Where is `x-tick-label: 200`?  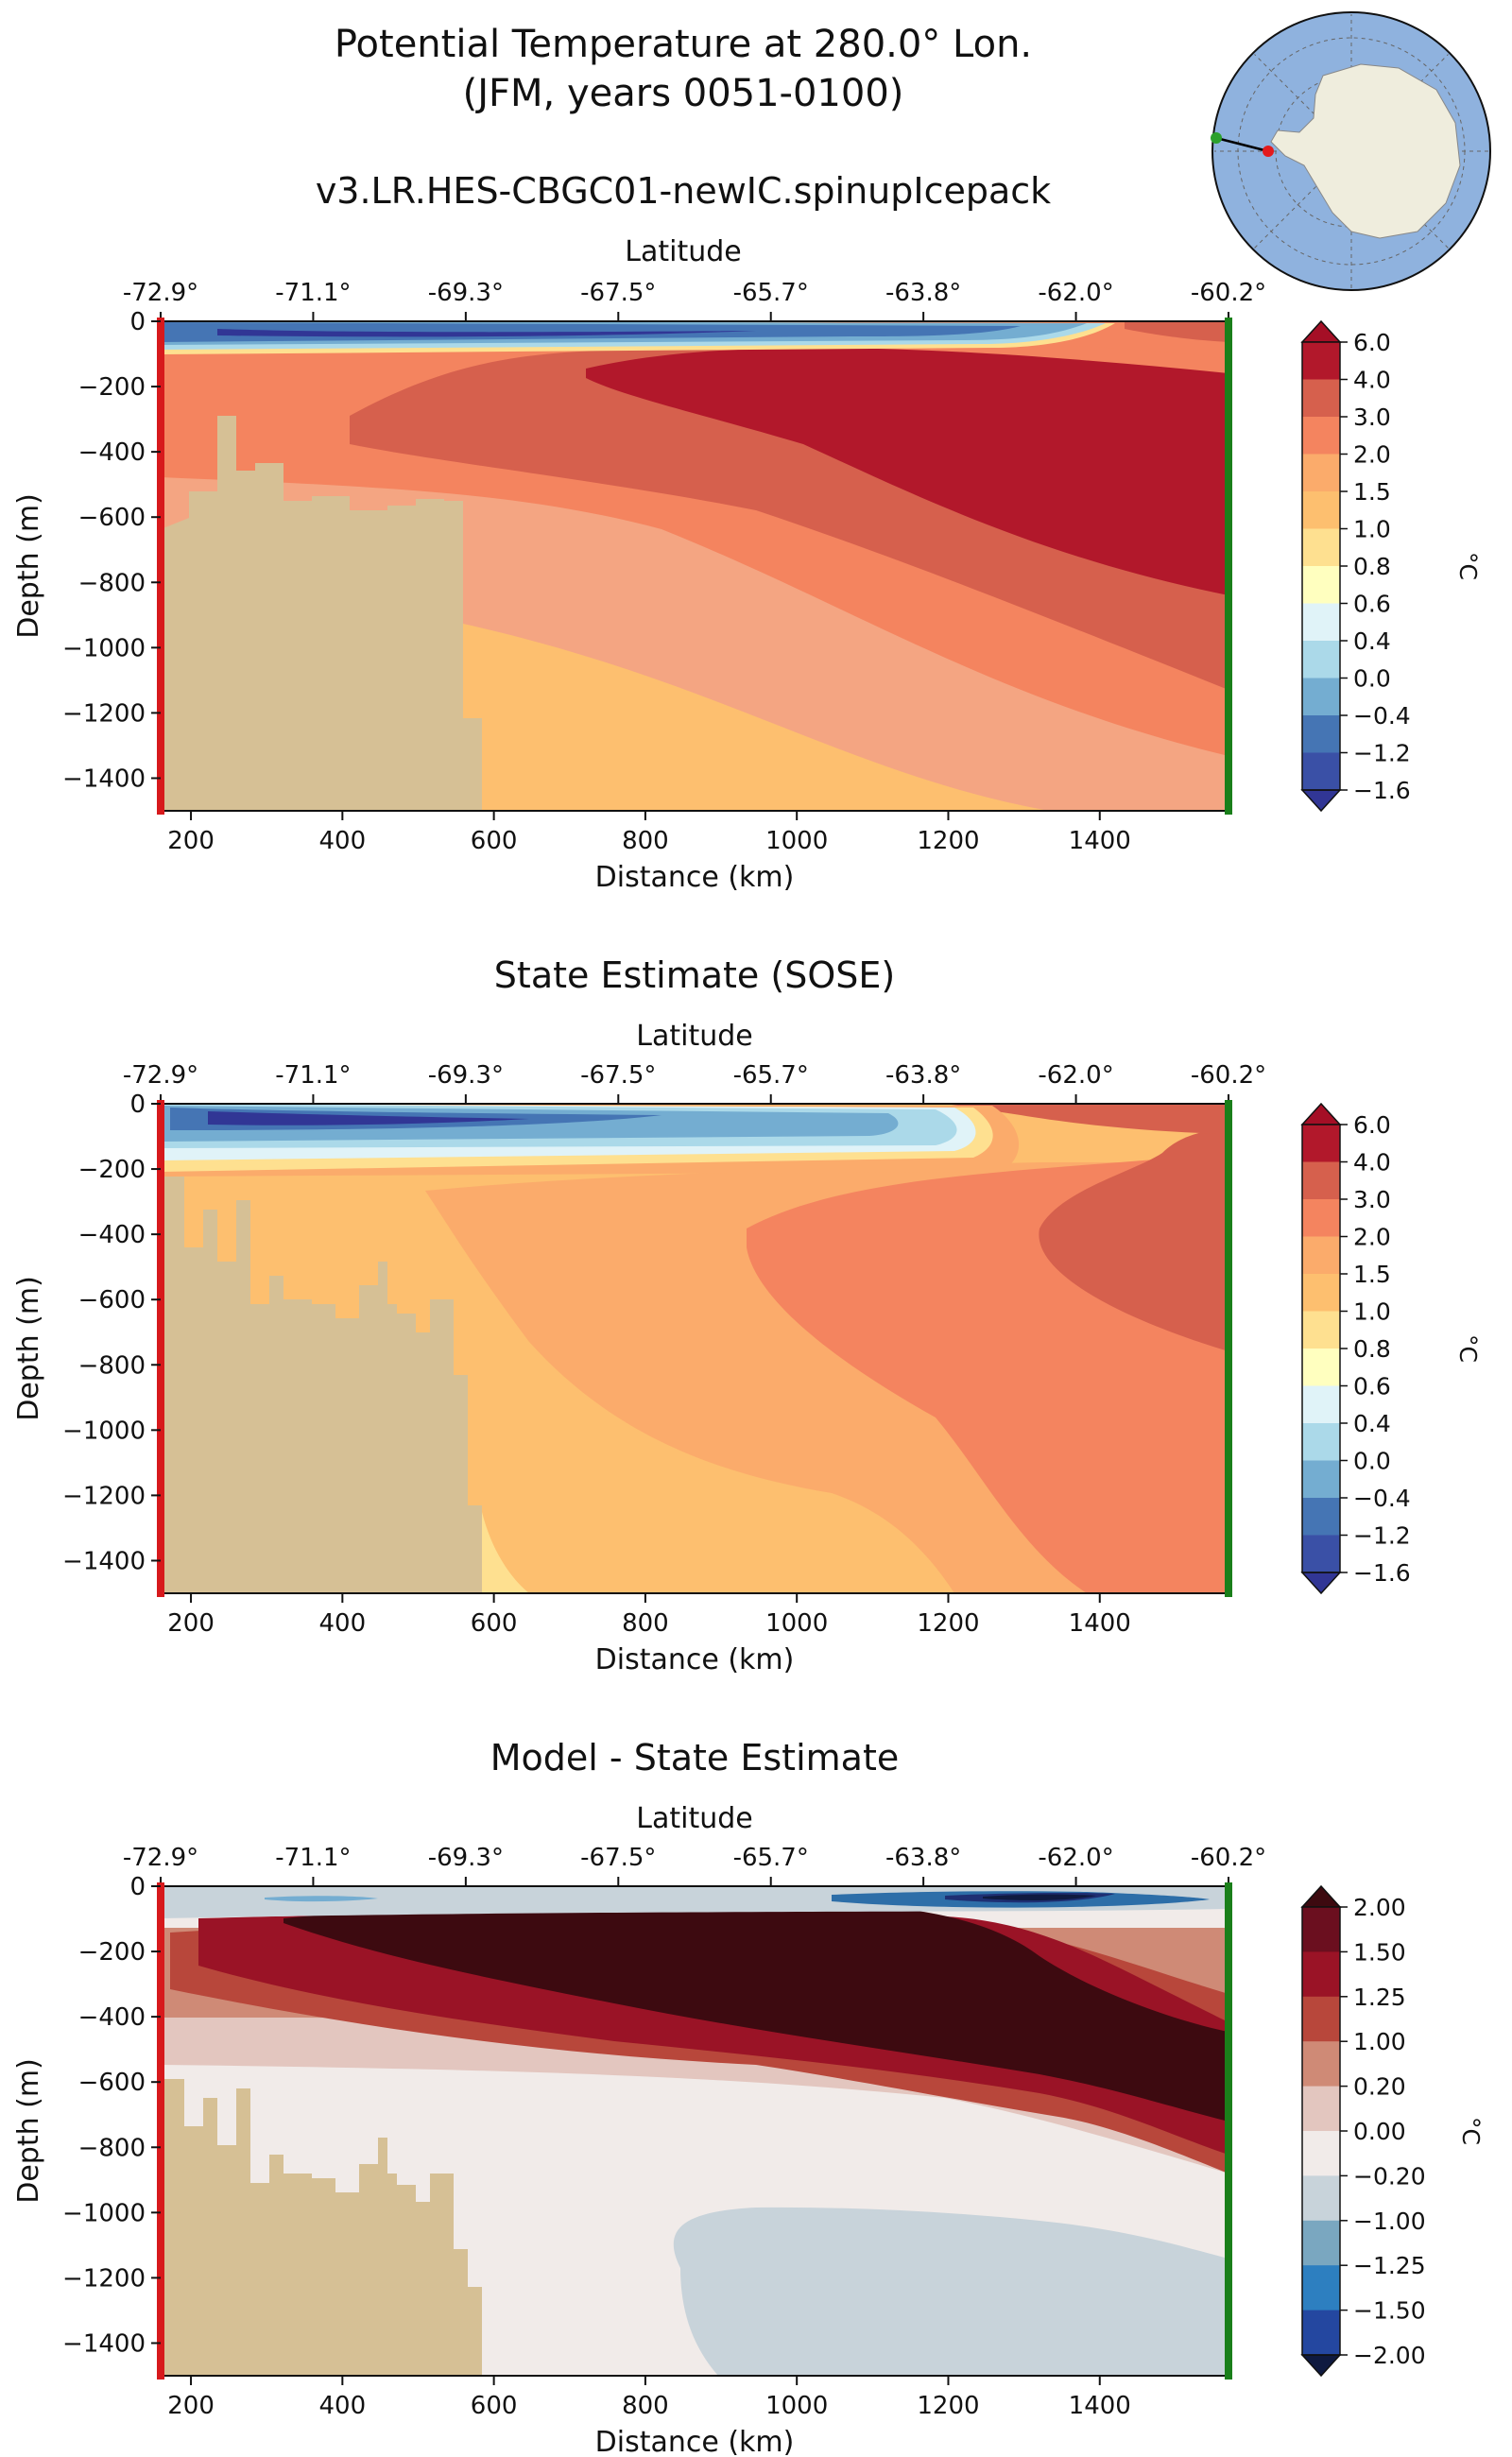 x-tick-label: 200 is located at coordinates (191, 841).